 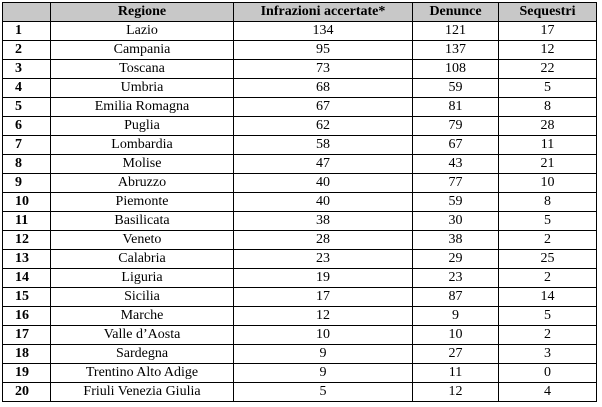 I want to click on rank-cell: 13, so click(x=26, y=259).